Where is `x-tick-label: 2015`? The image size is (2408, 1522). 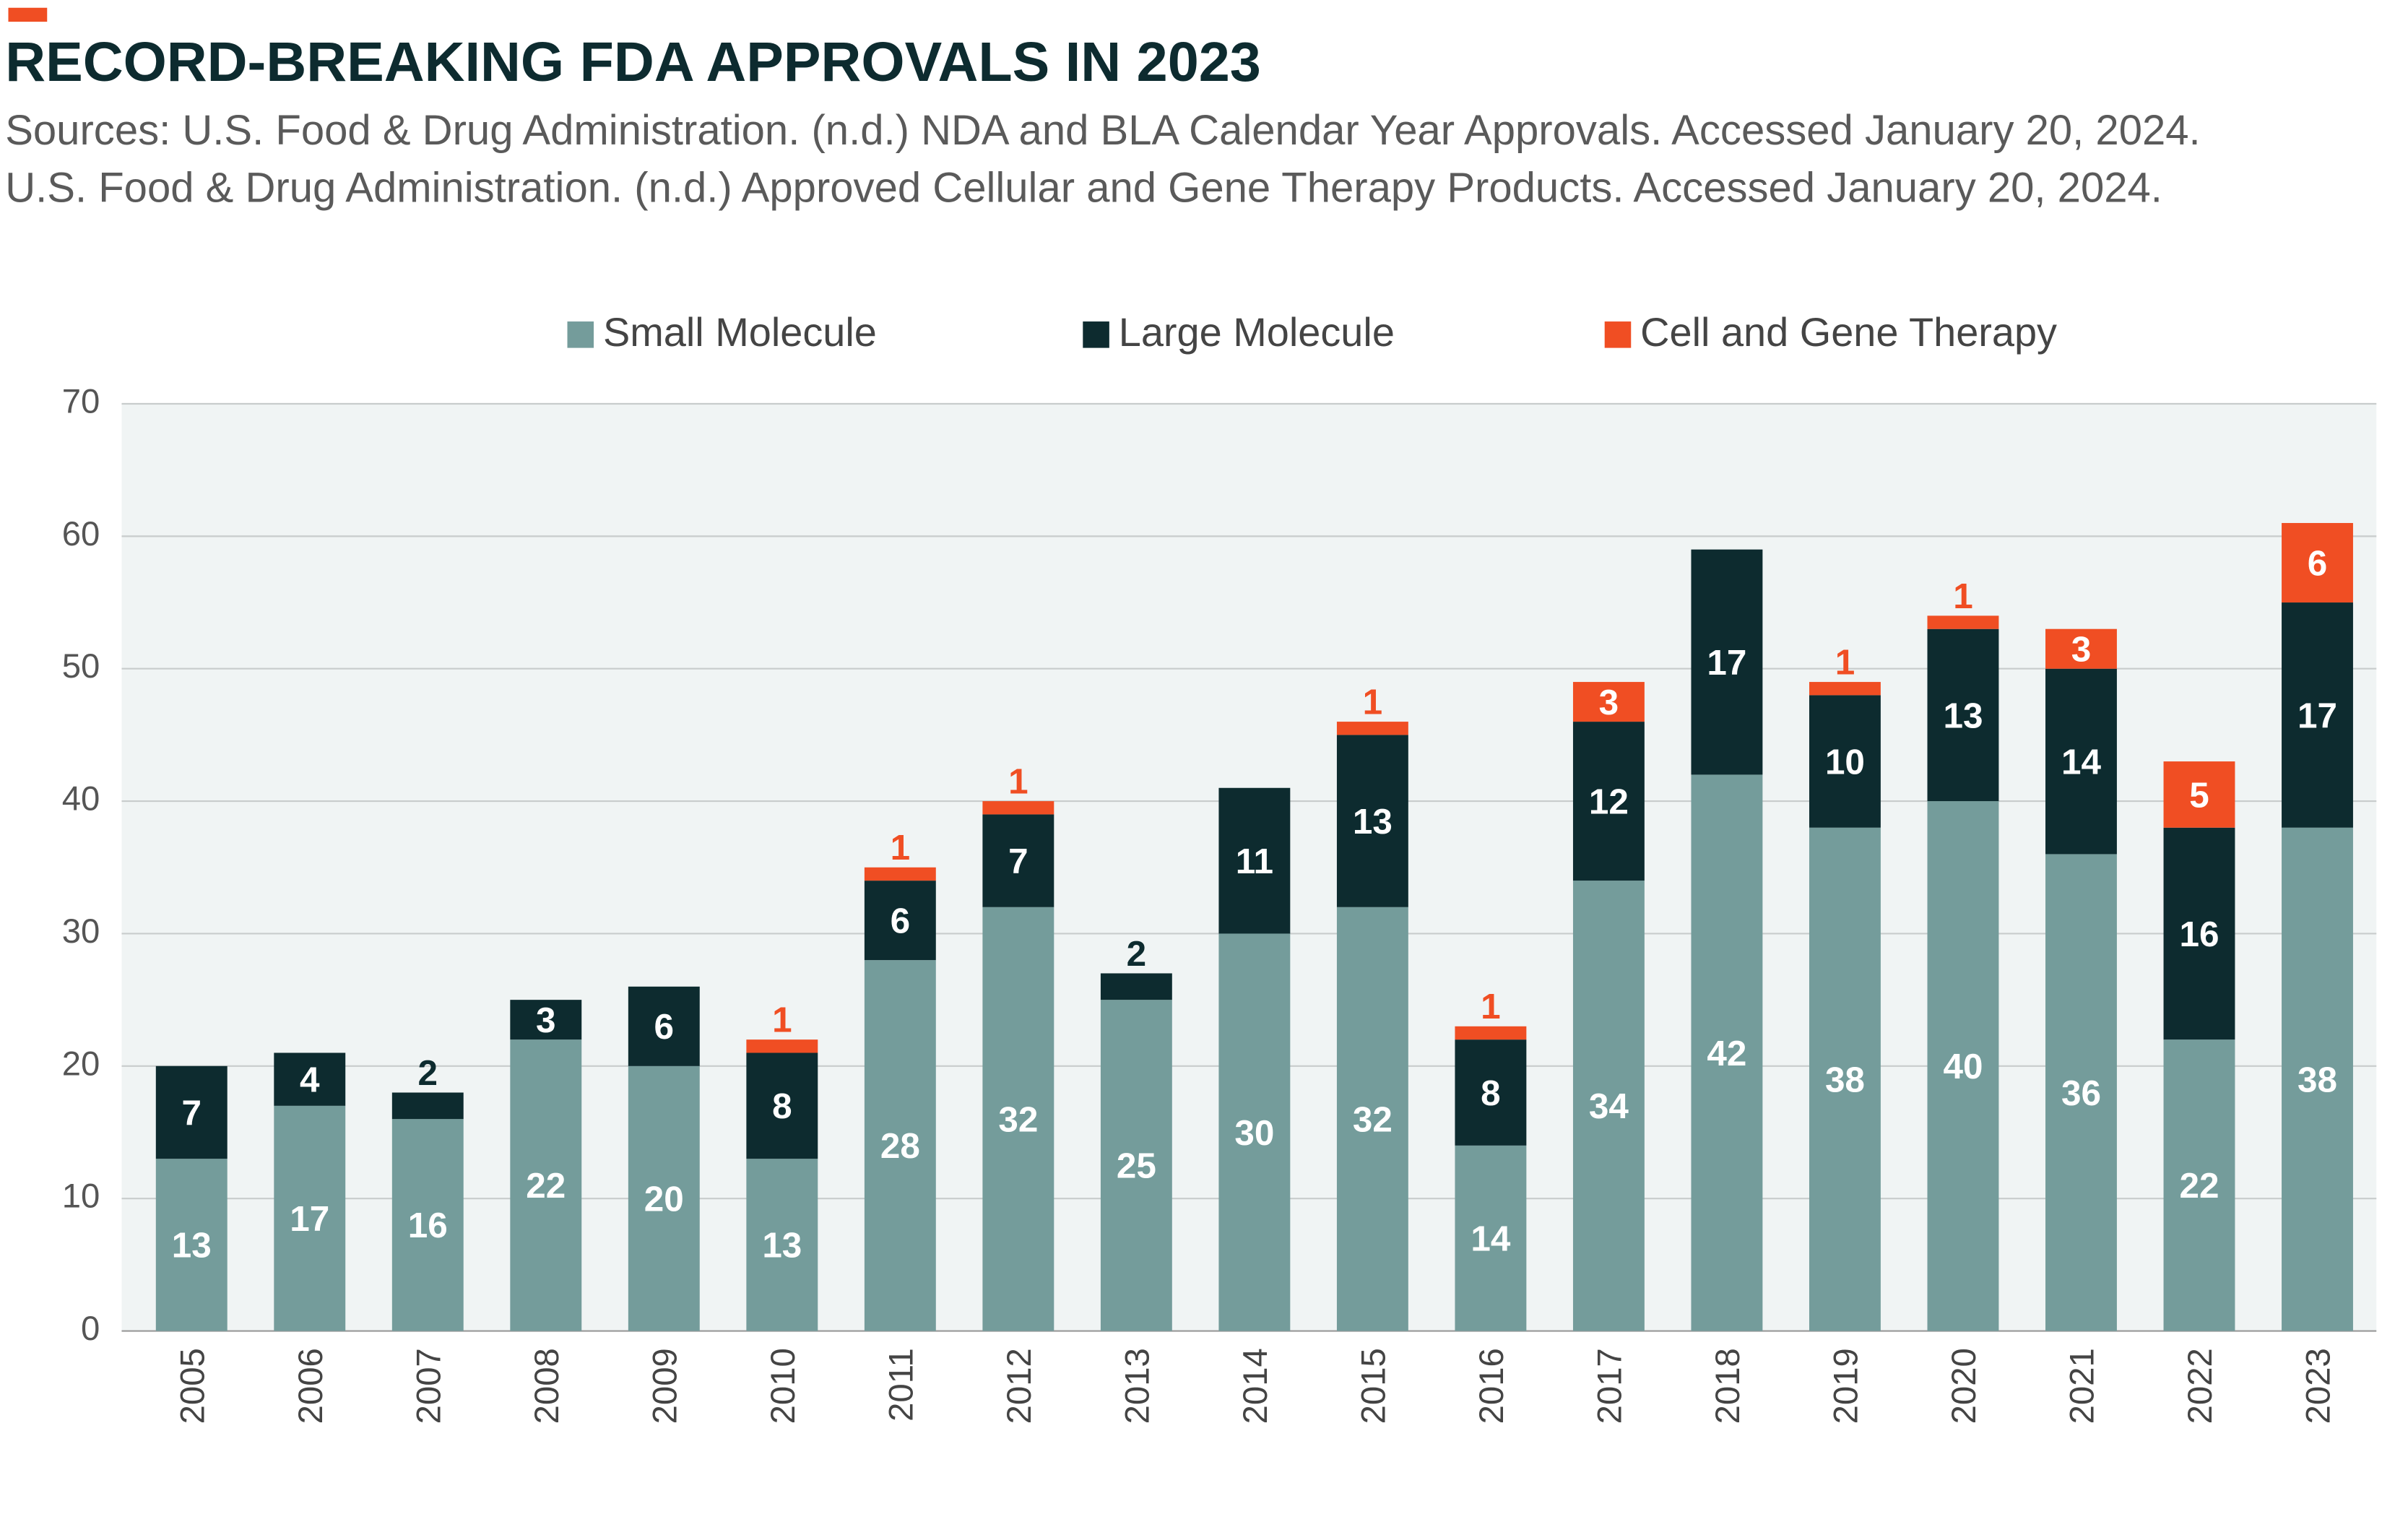
x-tick-label: 2015 is located at coordinates (1374, 1386).